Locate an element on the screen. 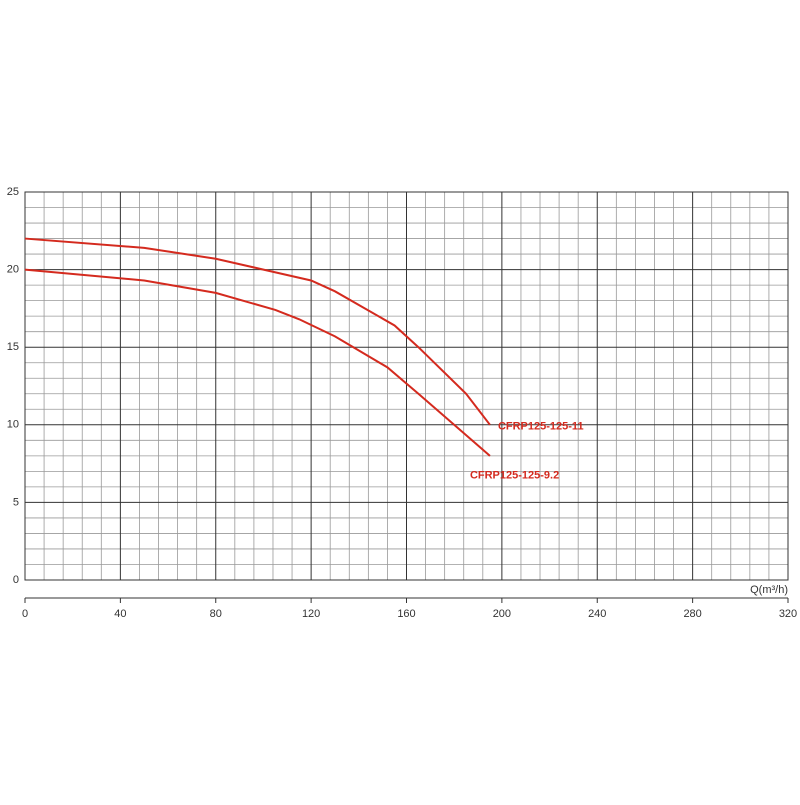 The width and height of the screenshot is (800, 805). y-tick-label: 5 is located at coordinates (16, 502).